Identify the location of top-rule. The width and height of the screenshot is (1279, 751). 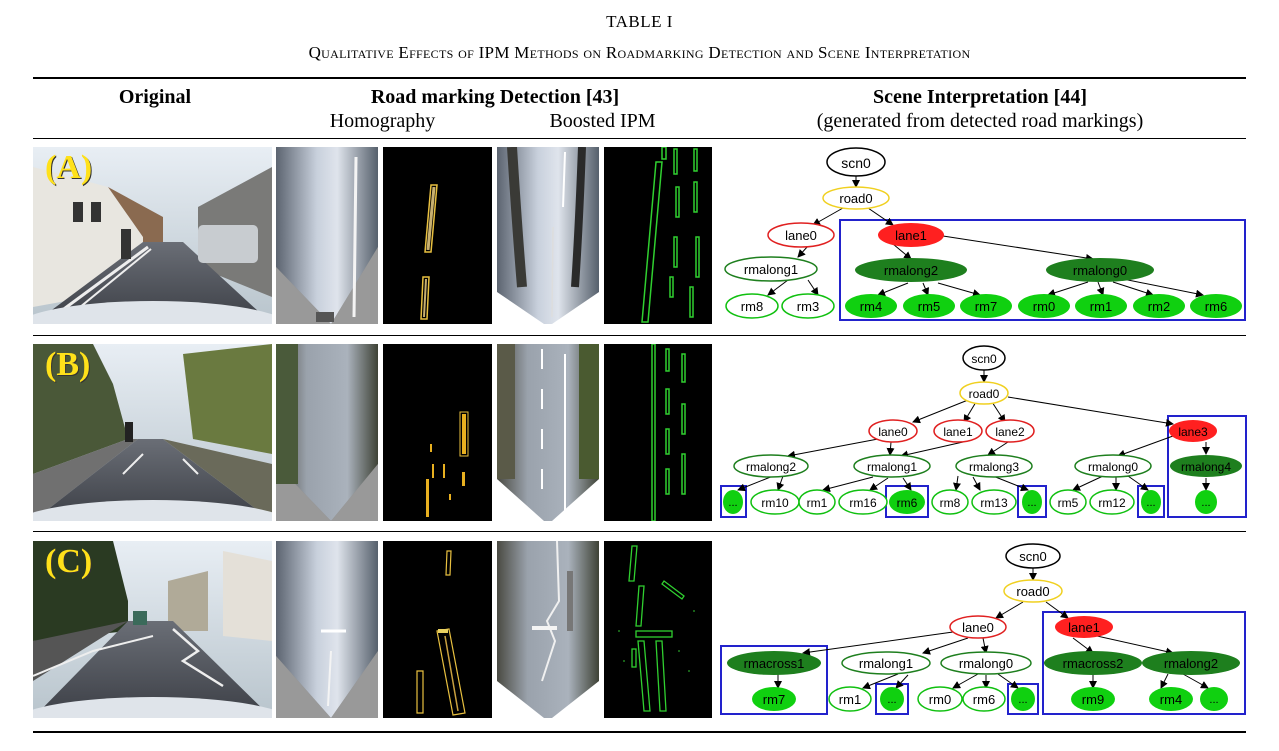
(639, 78).